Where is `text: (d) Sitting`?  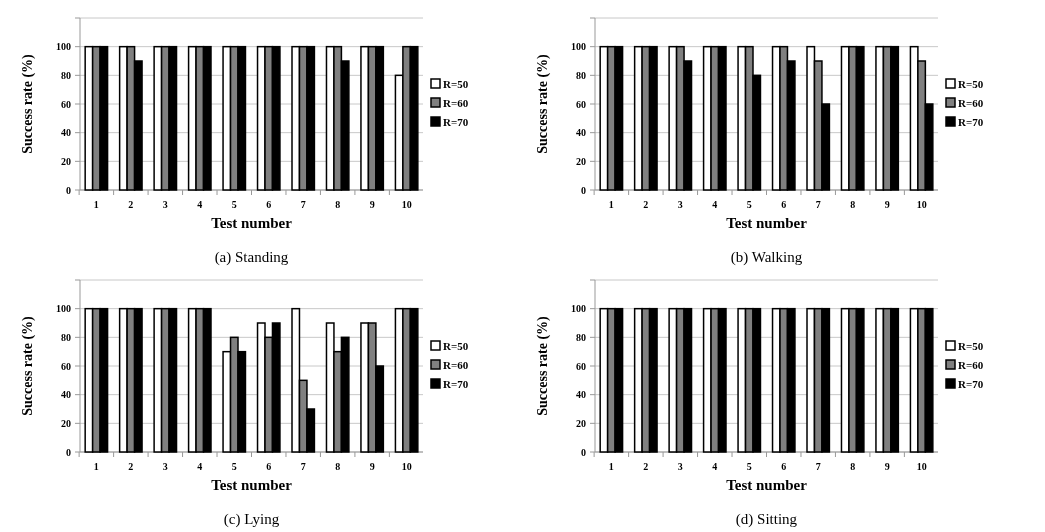
text: (d) Sitting is located at coordinates (766, 519).